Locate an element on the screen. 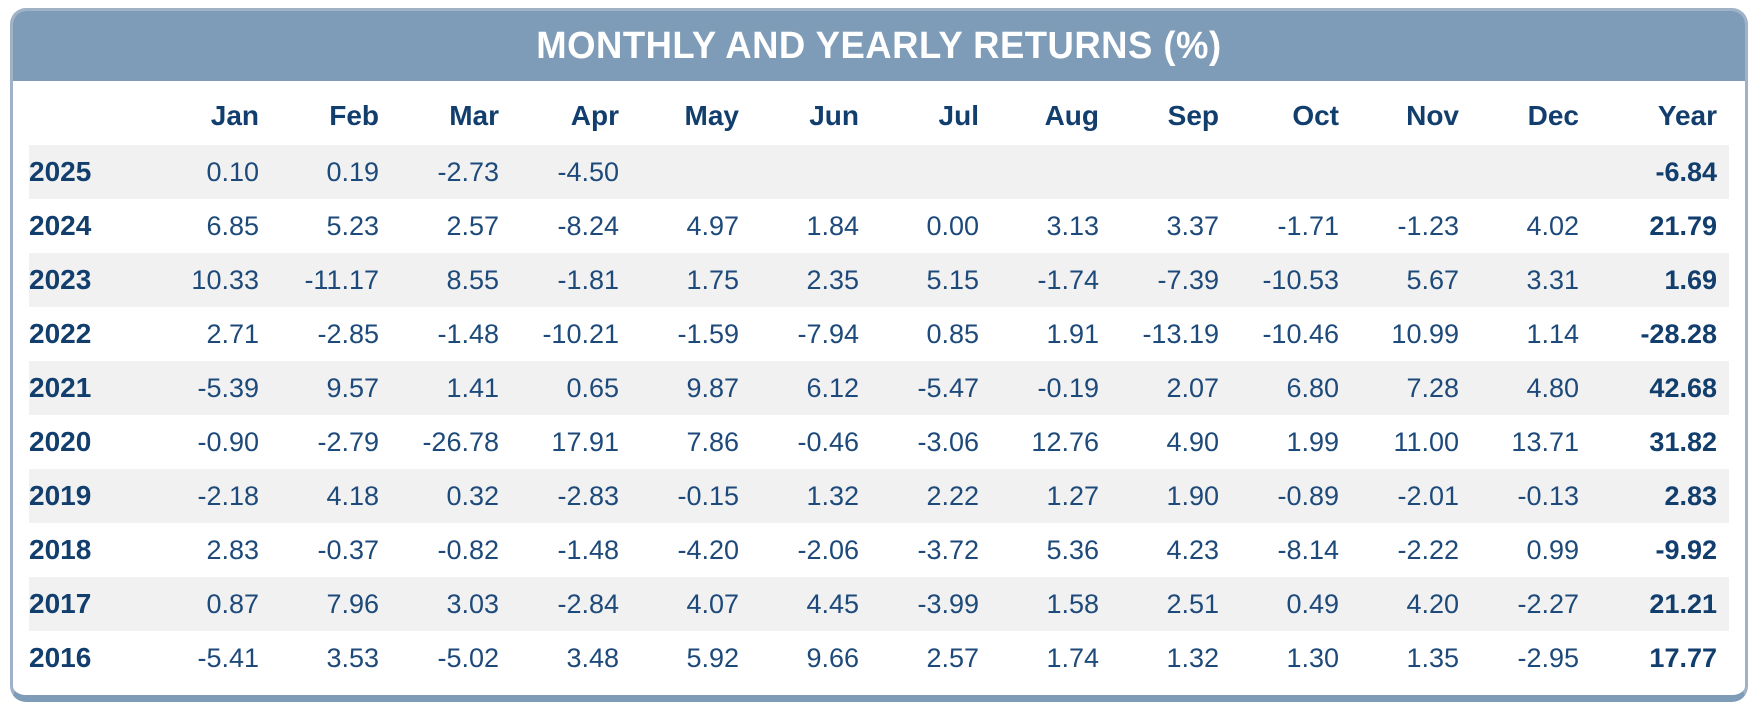  monthly-return-cell: 1.58 is located at coordinates (1072, 603).